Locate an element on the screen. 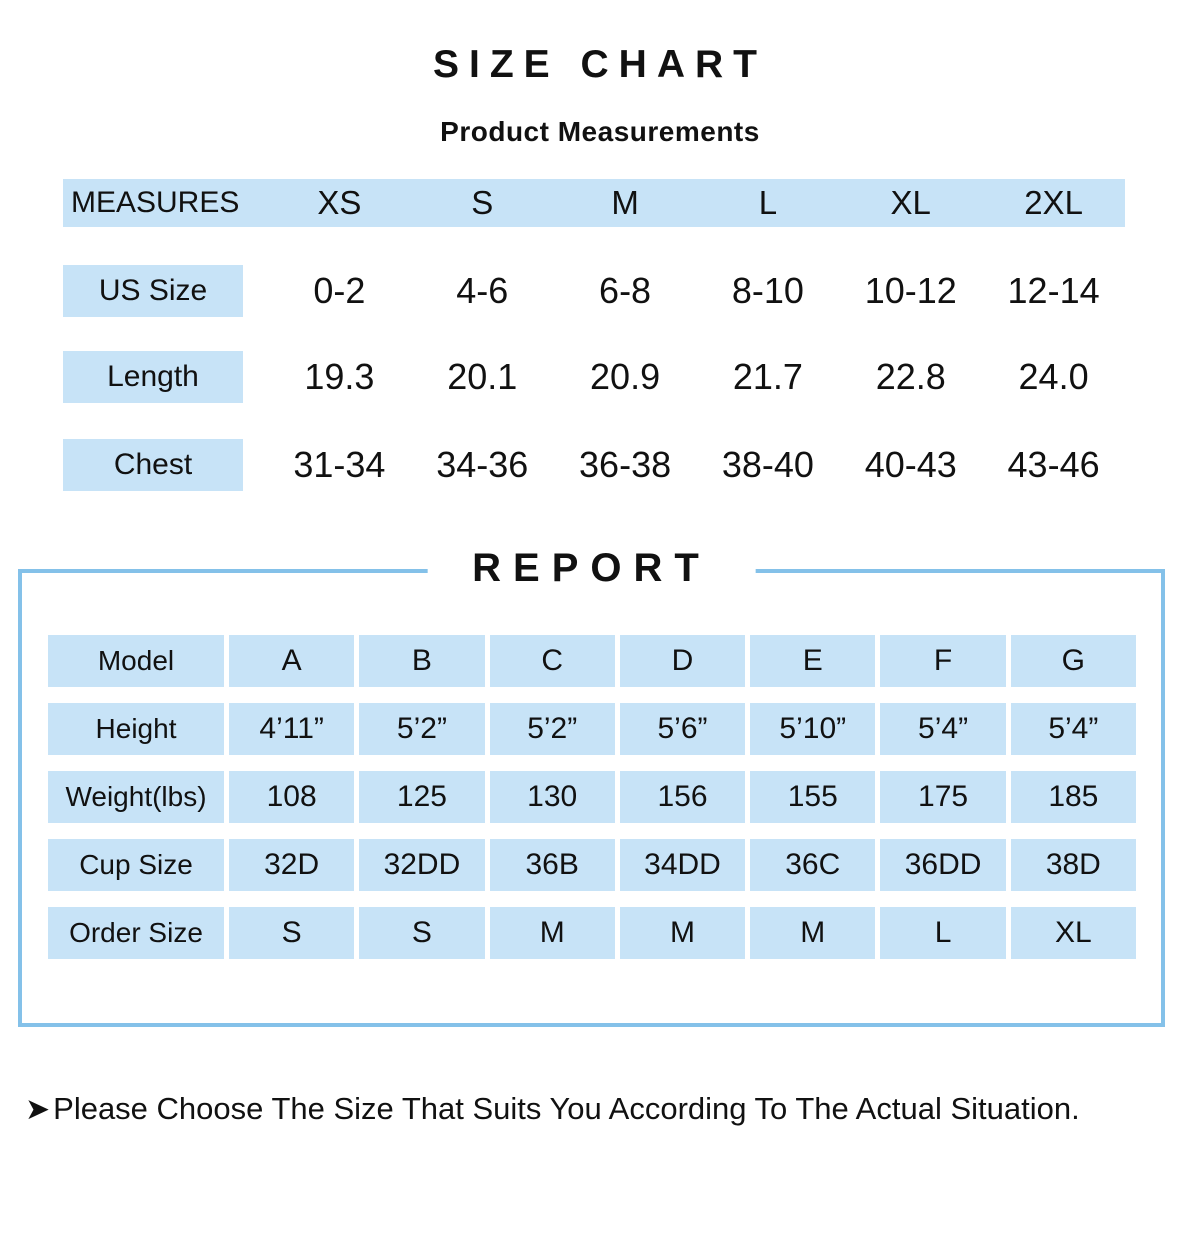 This screenshot has height=1242, width=1200. table-row-us-size: US Size 0-2 4-6 6-8 8-10 10-12 12-14 is located at coordinates (594, 291).